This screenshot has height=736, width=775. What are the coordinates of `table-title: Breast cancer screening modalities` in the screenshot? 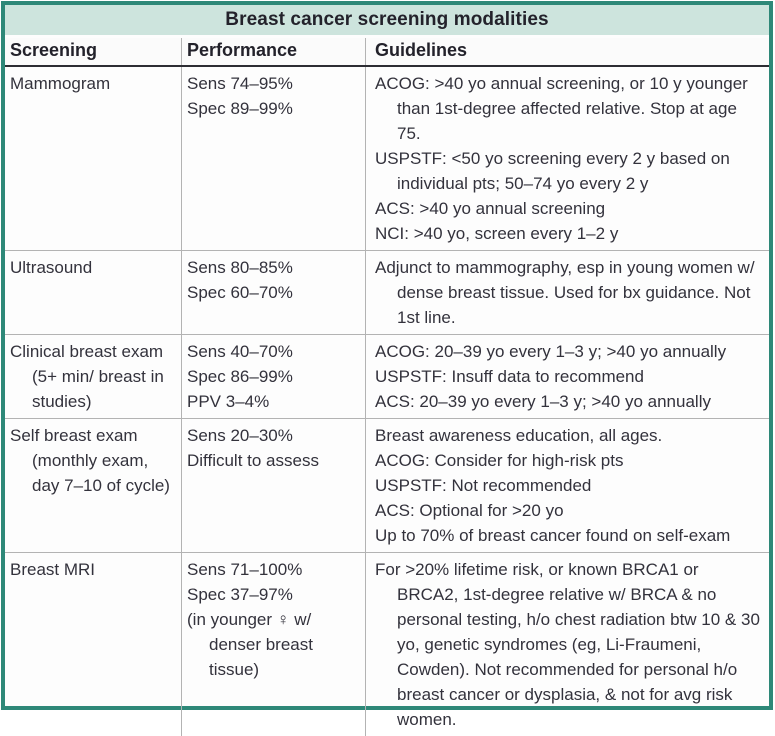 It's located at (387, 21).